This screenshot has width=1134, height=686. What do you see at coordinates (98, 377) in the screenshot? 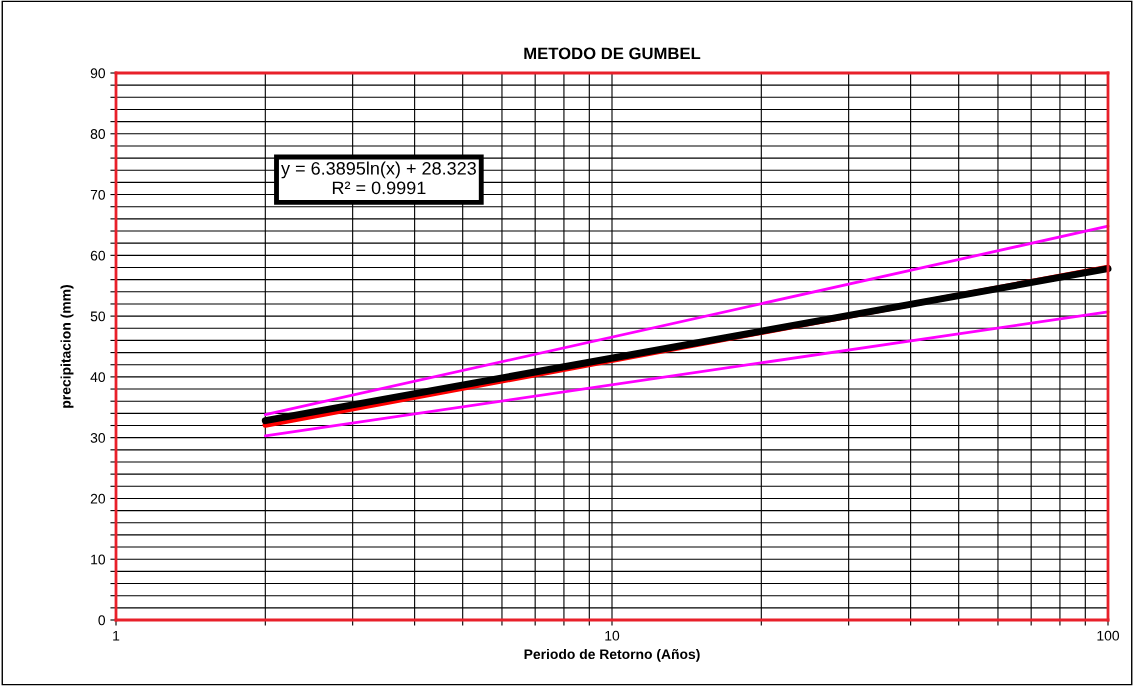
I see `y-tick-label: 40` at bounding box center [98, 377].